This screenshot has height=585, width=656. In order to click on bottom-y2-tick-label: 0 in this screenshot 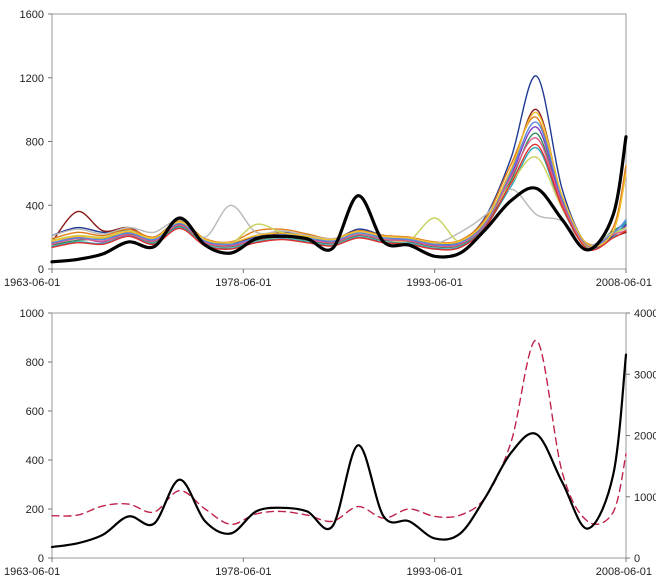, I will do `click(637, 559)`.